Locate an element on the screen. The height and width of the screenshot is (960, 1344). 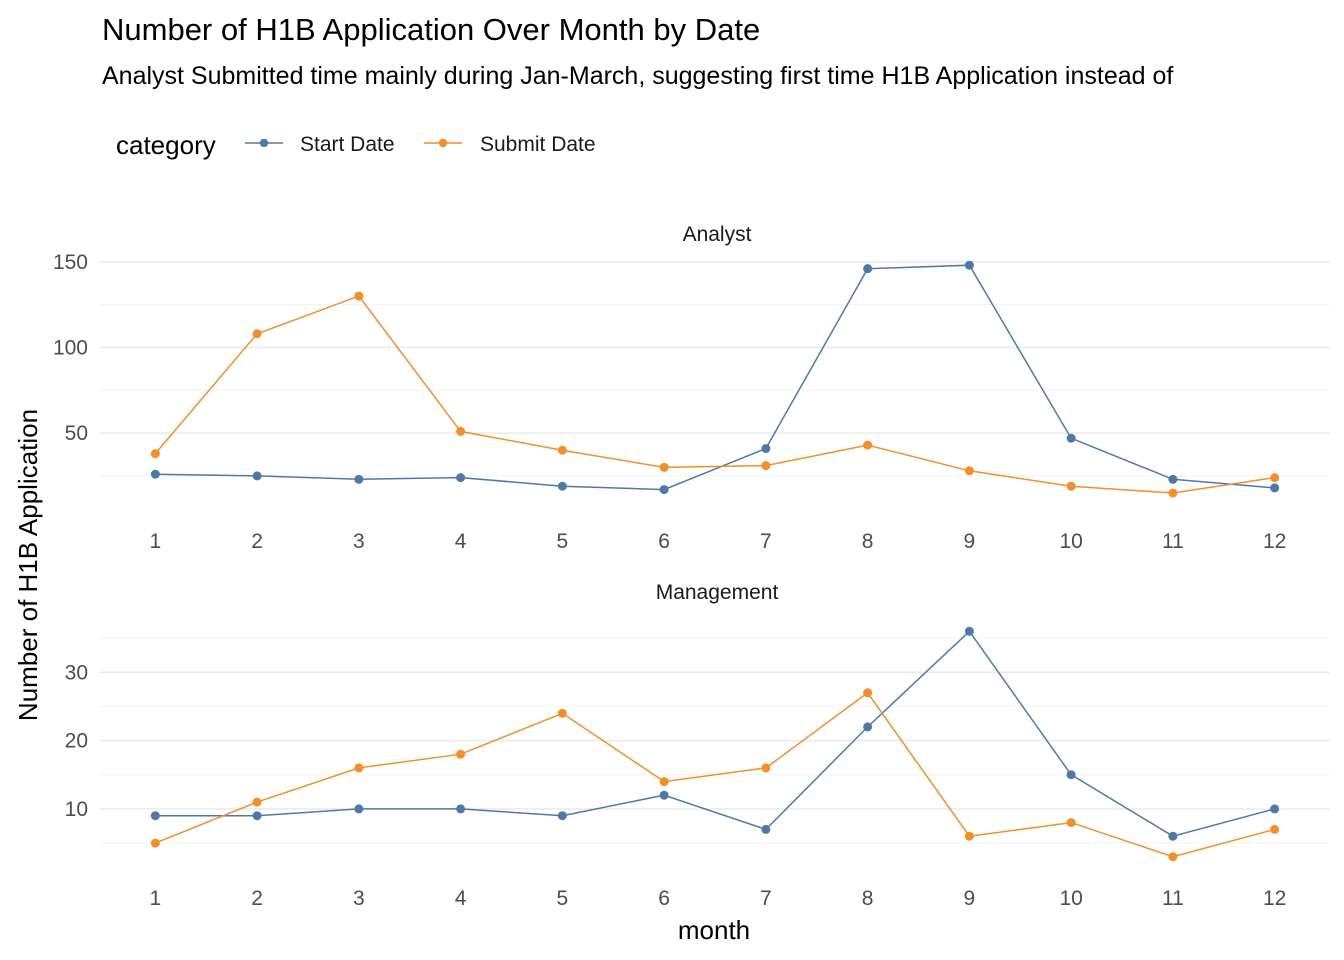
y-tick-label: 50 is located at coordinates (76, 433).